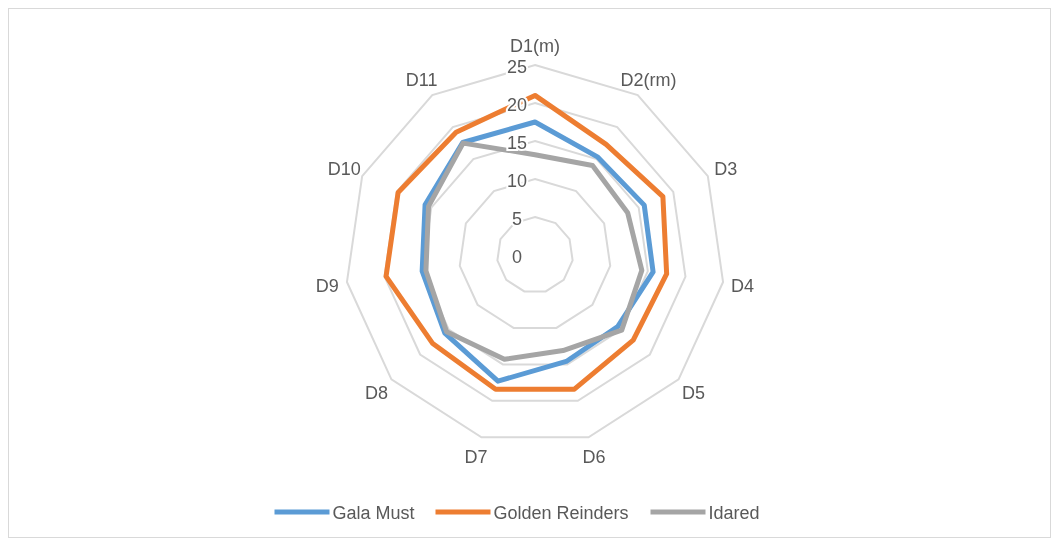 The height and width of the screenshot is (542, 1059). Describe the element at coordinates (421, 79) in the screenshot. I see `spoke-label: D11` at that location.